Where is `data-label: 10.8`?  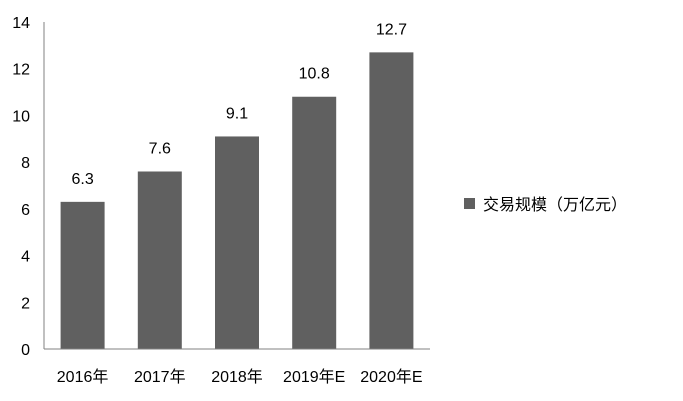
data-label: 10.8 is located at coordinates (314, 74).